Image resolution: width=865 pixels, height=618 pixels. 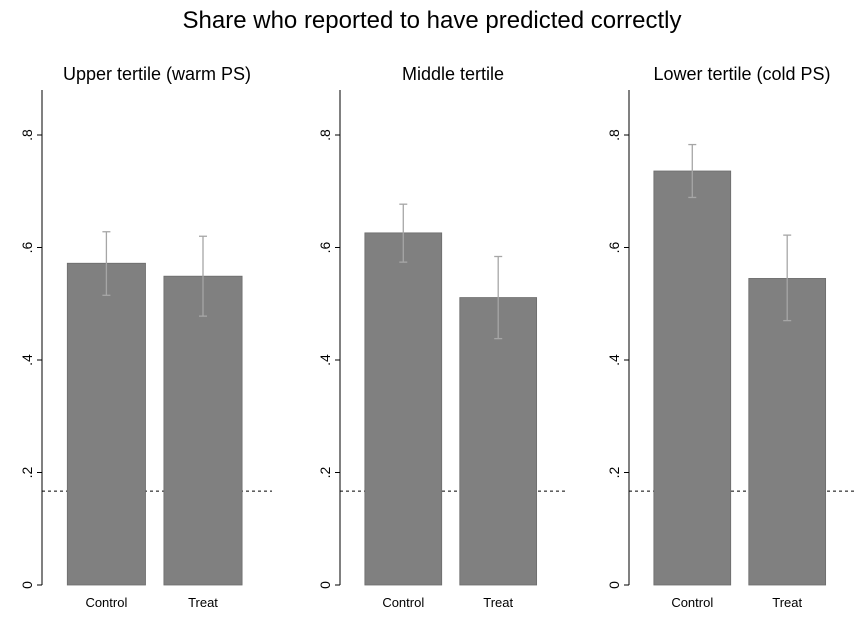 What do you see at coordinates (453, 74) in the screenshot?
I see `panel-subtitle: Middle tertile` at bounding box center [453, 74].